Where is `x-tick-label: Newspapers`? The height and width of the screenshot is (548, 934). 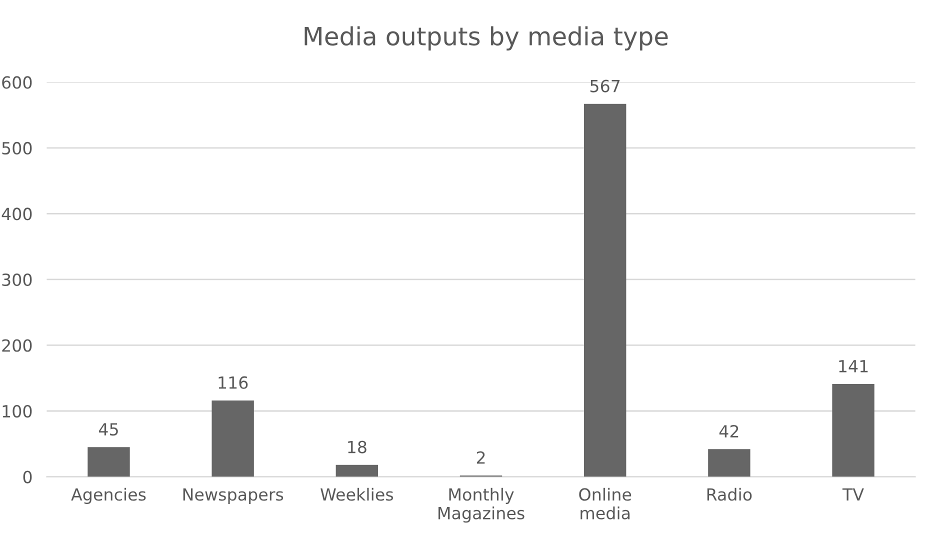
x-tick-label: Newspapers is located at coordinates (233, 496).